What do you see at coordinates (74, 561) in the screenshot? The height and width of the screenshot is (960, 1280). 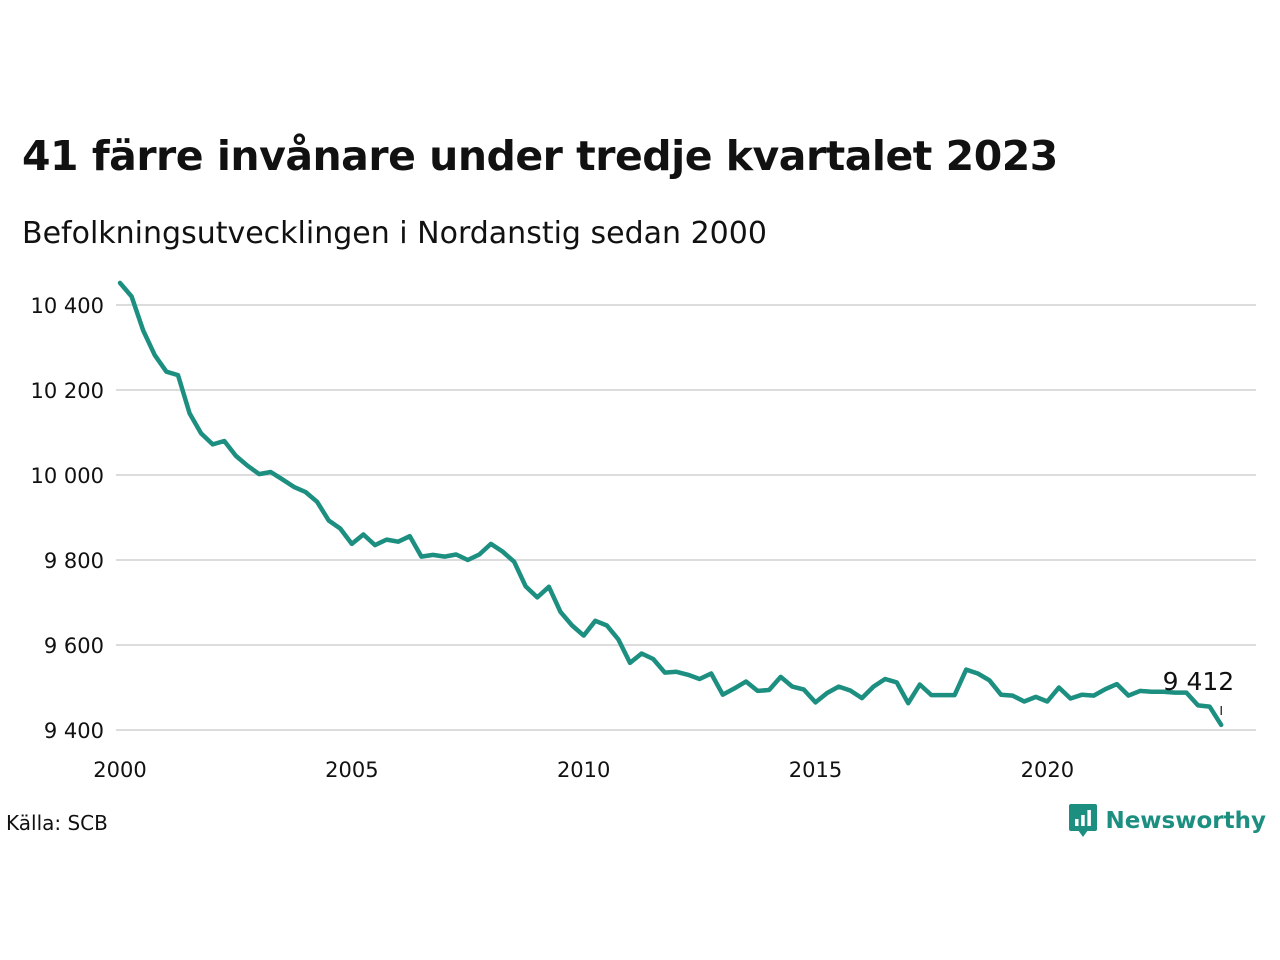 I see `y-tick-label: 9 800` at bounding box center [74, 561].